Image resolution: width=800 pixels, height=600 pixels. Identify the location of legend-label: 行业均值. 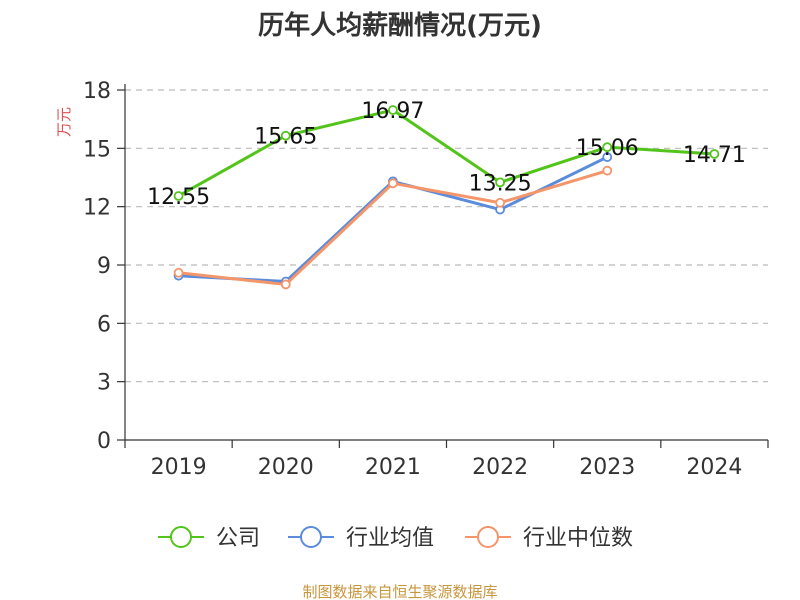
(390, 538).